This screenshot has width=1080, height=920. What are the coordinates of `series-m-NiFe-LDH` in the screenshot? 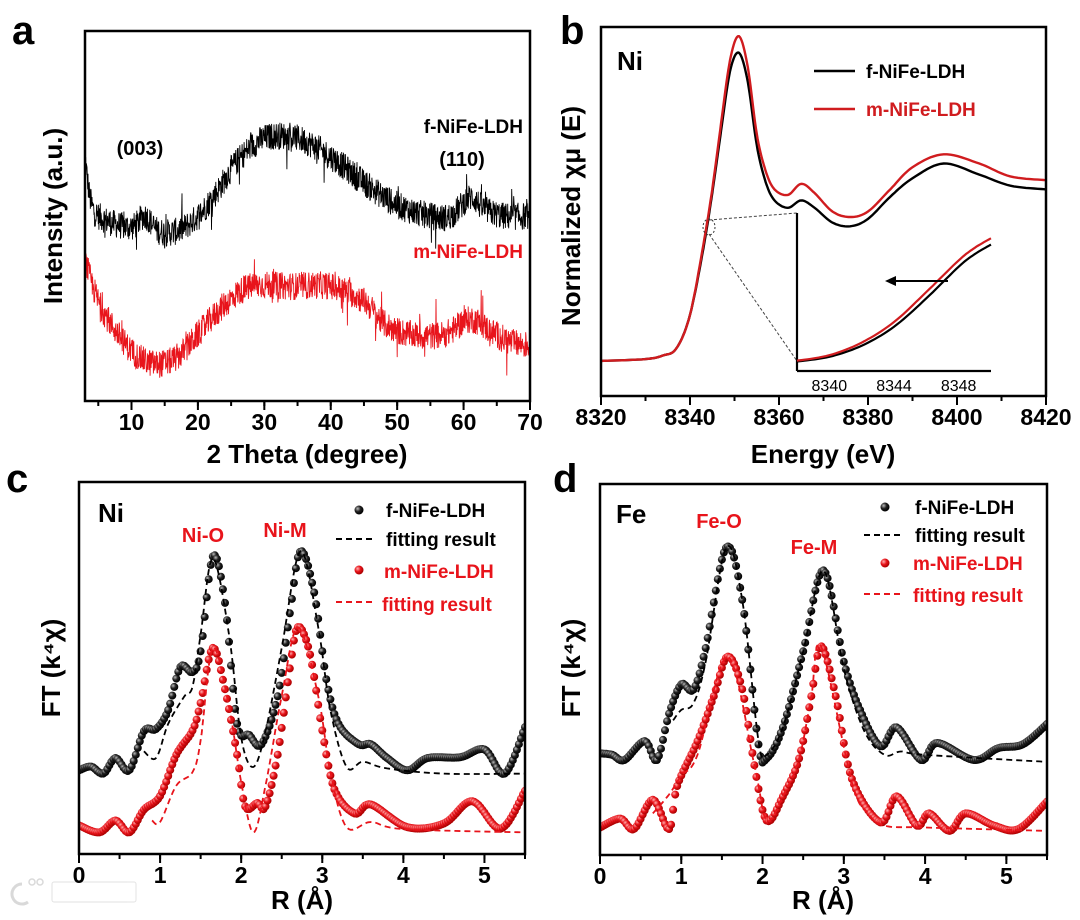 It's located at (307, 315).